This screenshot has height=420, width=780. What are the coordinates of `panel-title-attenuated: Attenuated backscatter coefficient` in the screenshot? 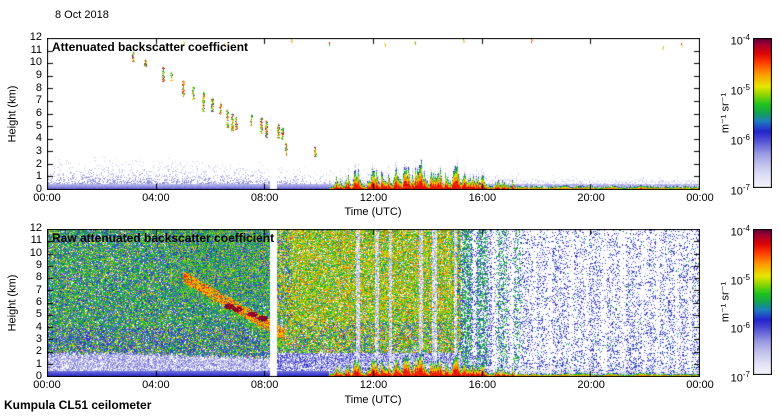 It's located at (150, 47).